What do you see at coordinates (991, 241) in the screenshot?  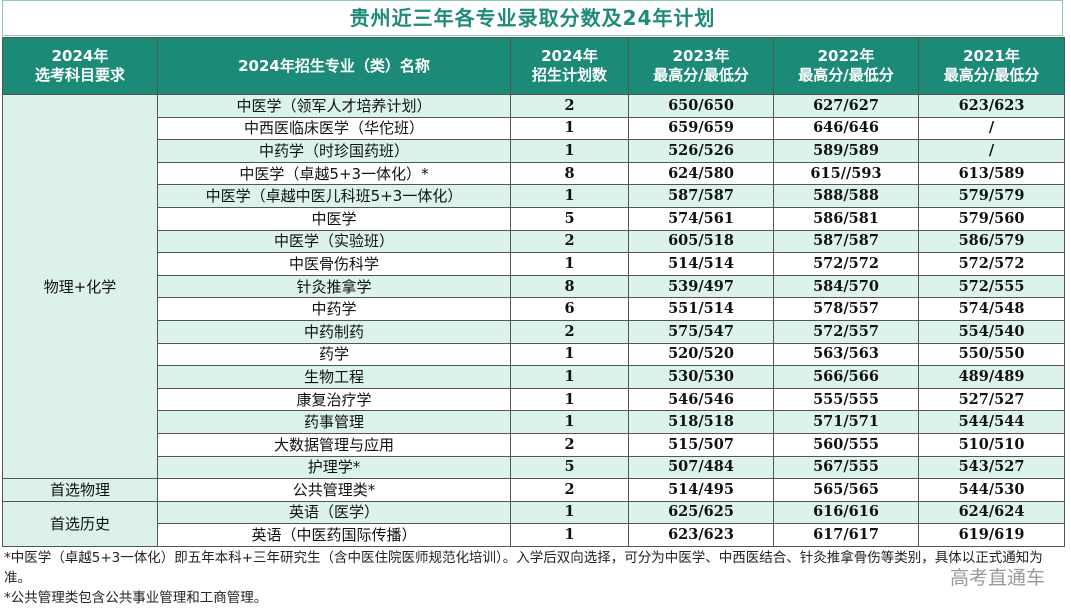 I see `cell: 586/579` at bounding box center [991, 241].